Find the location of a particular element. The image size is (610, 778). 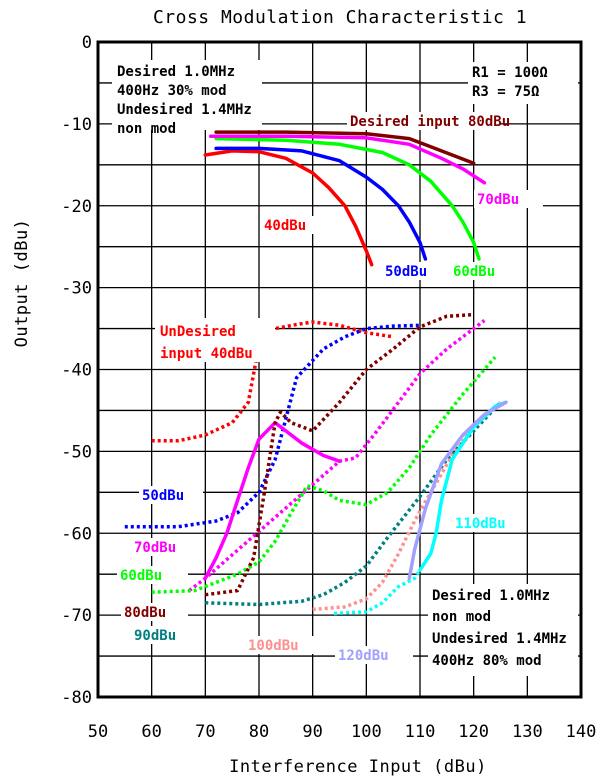

x-axis-label: Interference Input (dBu) is located at coordinates (358, 767).